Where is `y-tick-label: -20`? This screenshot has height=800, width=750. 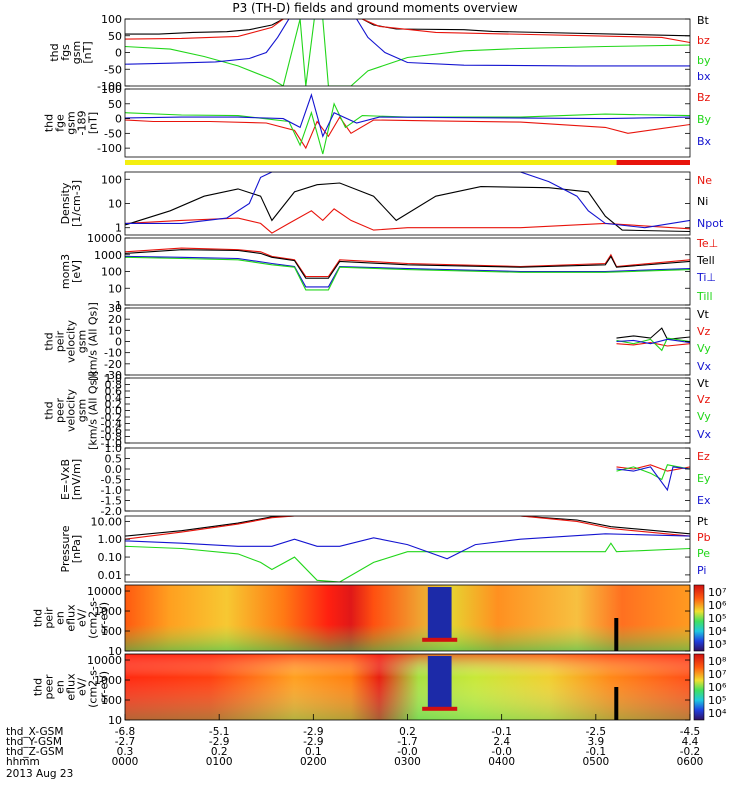 y-tick-label: -20 is located at coordinates (113, 364).